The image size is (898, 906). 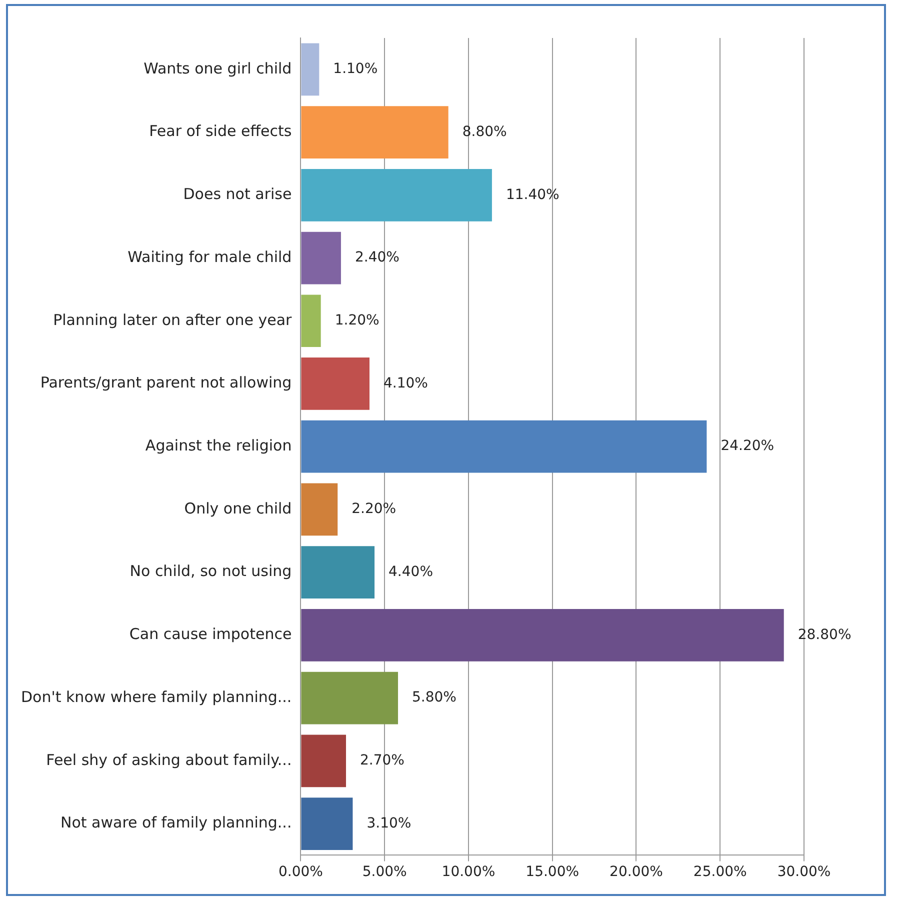 I want to click on x-tick-label: 25.00%, so click(x=720, y=872).